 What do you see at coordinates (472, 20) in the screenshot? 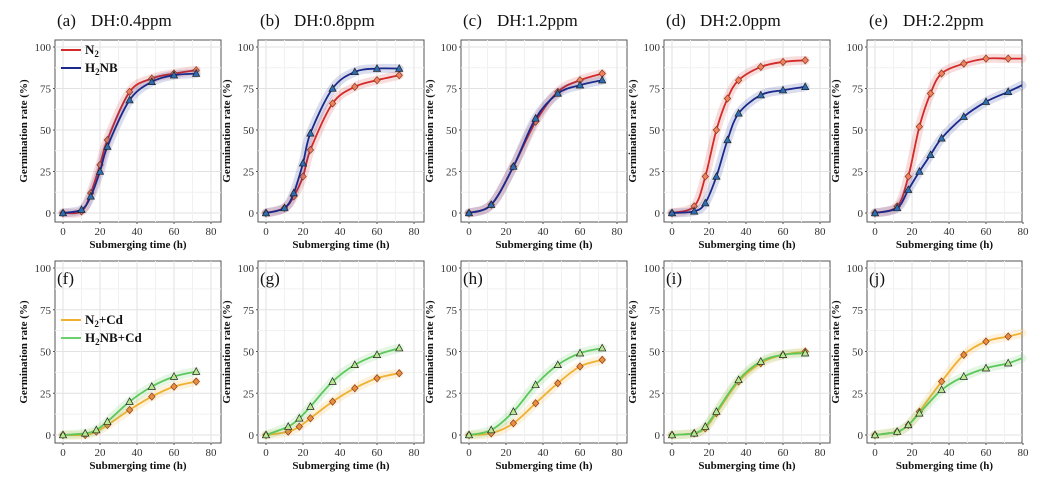
I see `panel-letter: (c)` at bounding box center [472, 20].